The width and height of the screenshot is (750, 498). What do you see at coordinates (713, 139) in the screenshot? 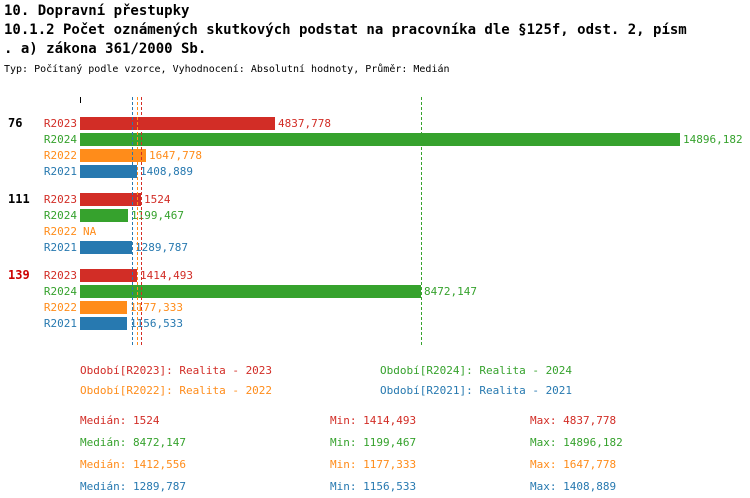
I see `bar-value-label: 14896,182` at bounding box center [713, 139].